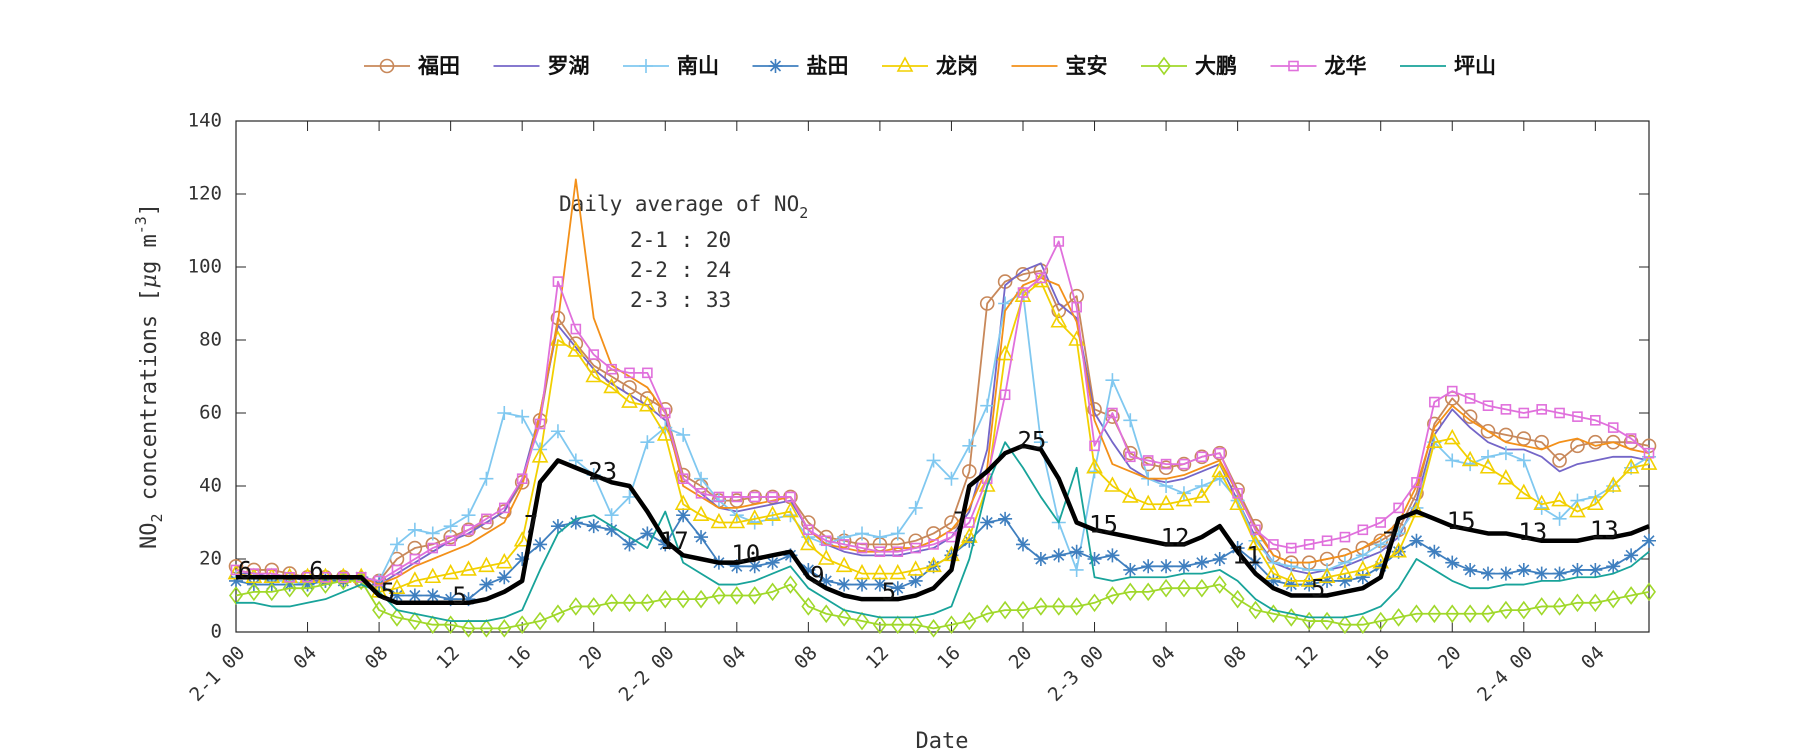 The height and width of the screenshot is (754, 1800). Describe the element at coordinates (602, 472) in the screenshot. I see `window-mean-label: 23` at that location.